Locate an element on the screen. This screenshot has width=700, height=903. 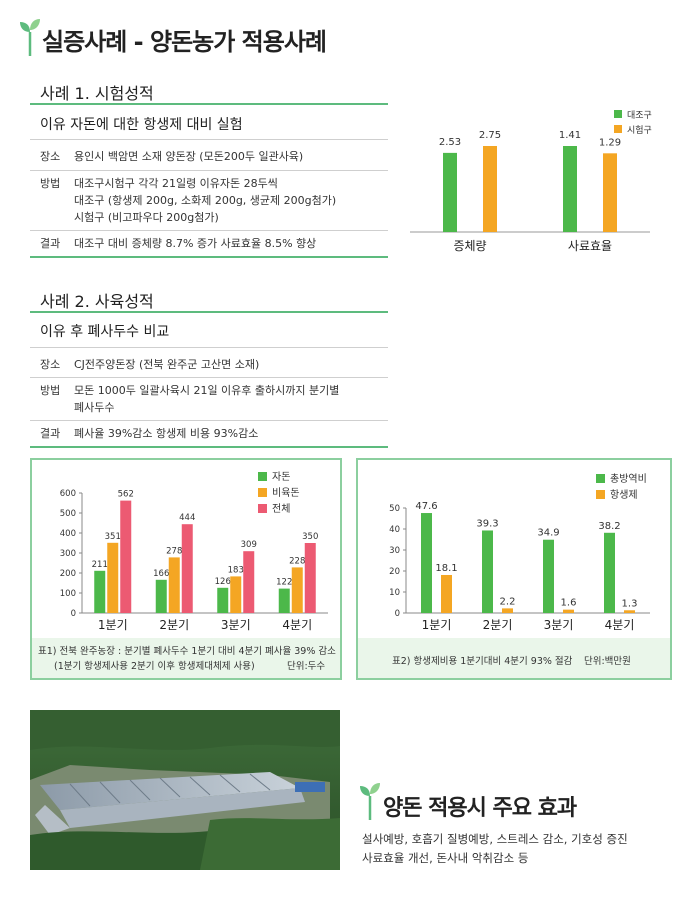
case2-place-row: 장소 CJ전주양돈장 (전북 완주군 고산면 소재) is located at coordinates (217, 364).